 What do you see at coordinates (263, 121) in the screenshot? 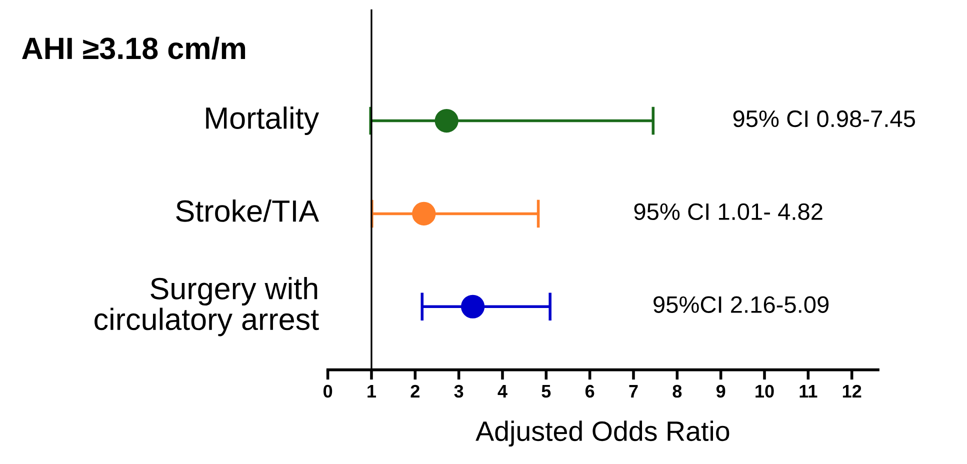
I see `y-tick-label: Mortality` at bounding box center [263, 121].